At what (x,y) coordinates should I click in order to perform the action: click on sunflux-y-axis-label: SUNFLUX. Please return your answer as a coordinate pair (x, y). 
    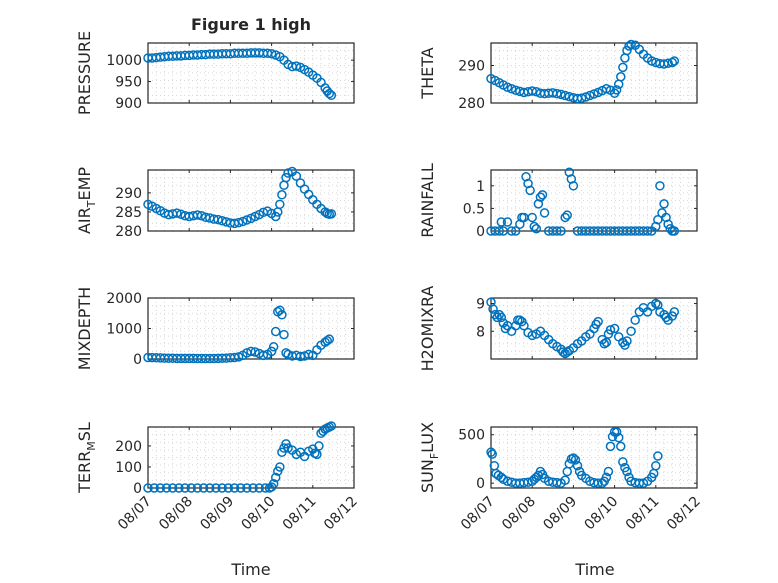
    Looking at the image, I should click on (429, 457).